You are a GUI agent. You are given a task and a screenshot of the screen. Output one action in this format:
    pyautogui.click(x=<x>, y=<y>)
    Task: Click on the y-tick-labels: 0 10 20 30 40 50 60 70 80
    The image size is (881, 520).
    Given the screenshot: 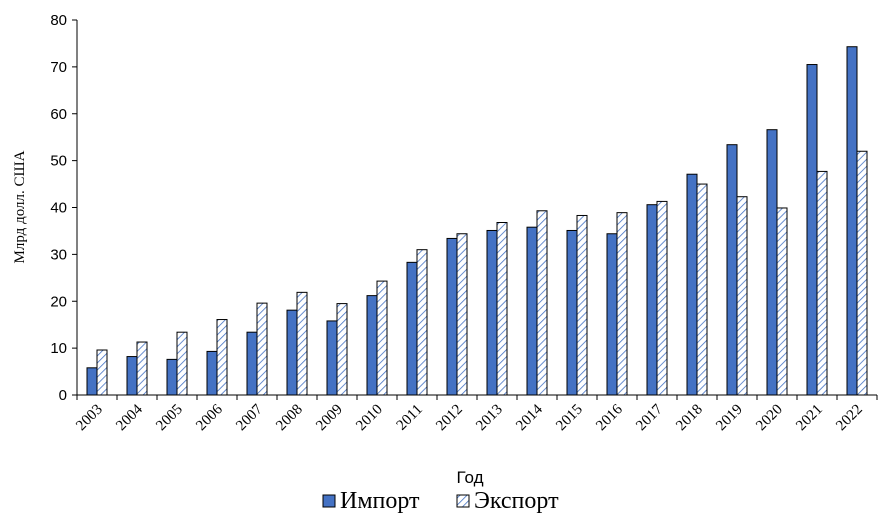 What is the action you would take?
    pyautogui.click(x=58, y=208)
    